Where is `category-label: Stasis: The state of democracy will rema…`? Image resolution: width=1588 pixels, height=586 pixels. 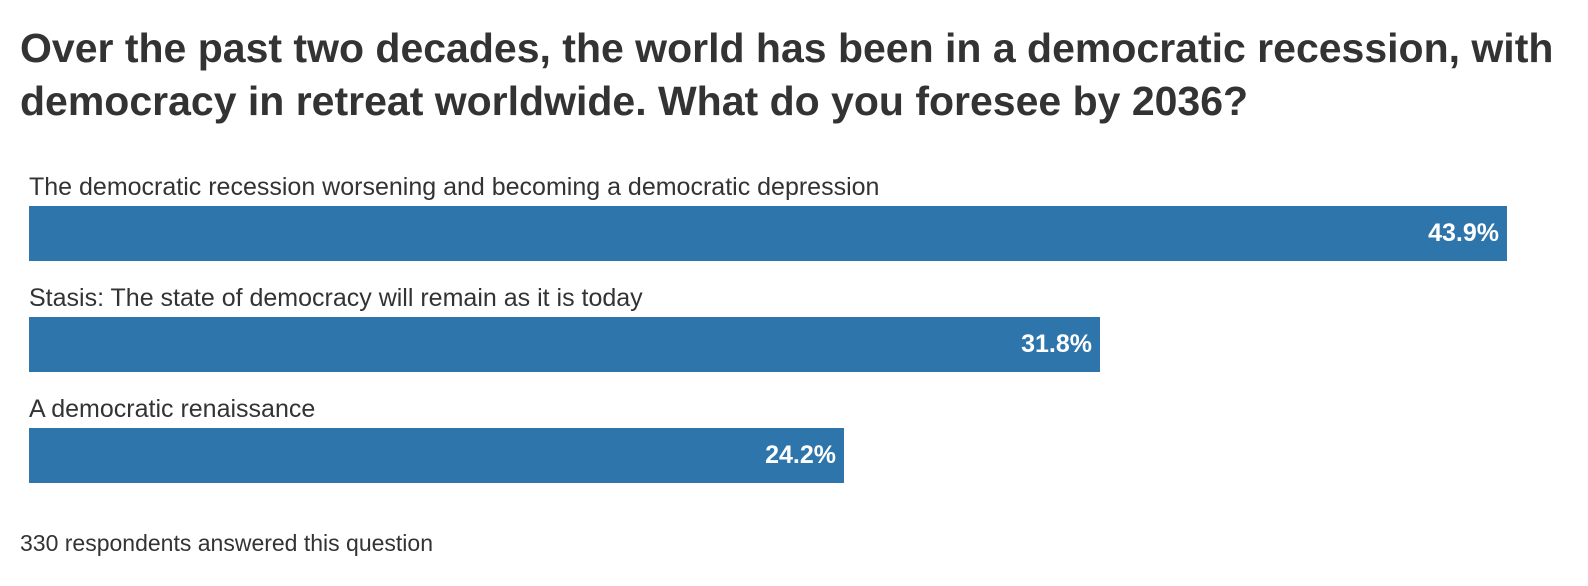 category-label: Stasis: The state of democracy will rema… is located at coordinates (336, 298).